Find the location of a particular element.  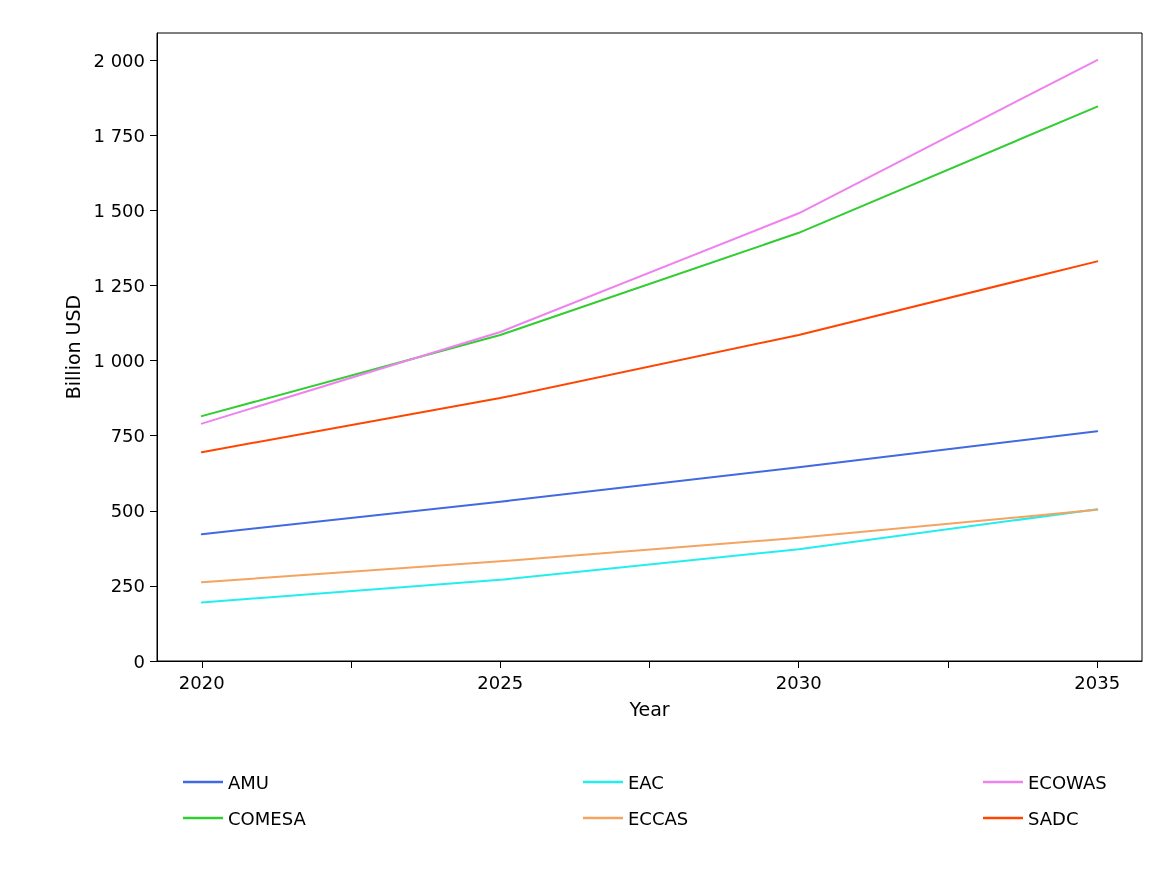

y-tick-label: 1 250 is located at coordinates (119, 285).